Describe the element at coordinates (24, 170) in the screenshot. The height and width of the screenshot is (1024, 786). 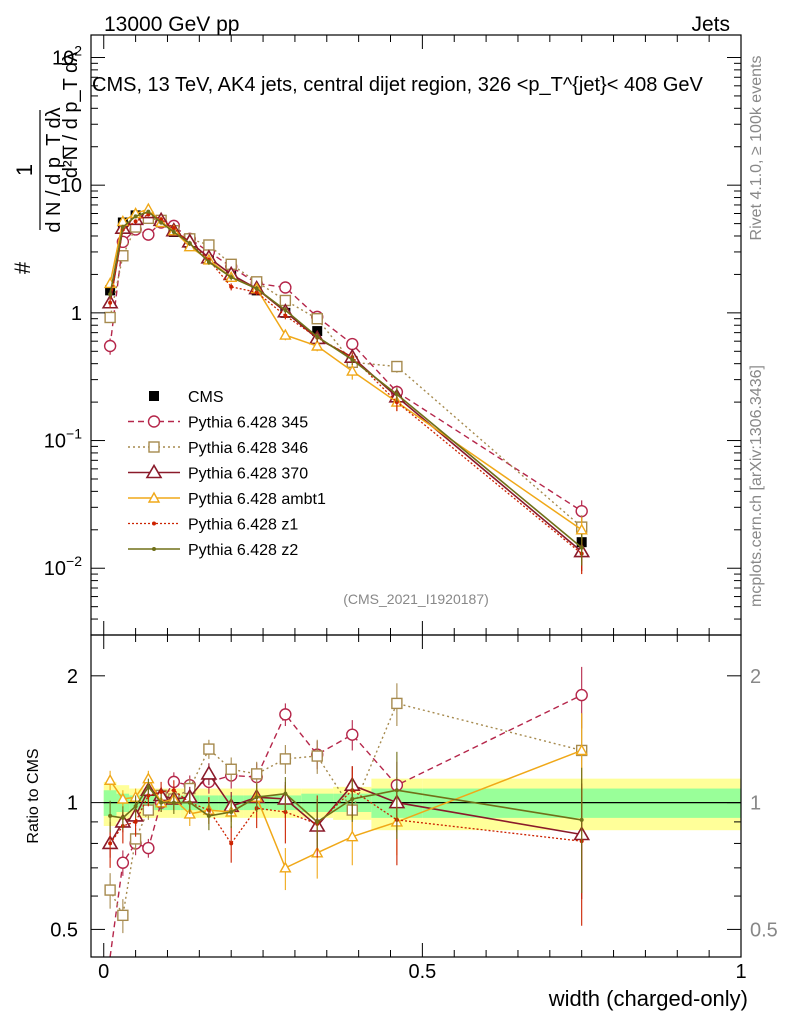
I see `ylabel-num: 1` at that location.